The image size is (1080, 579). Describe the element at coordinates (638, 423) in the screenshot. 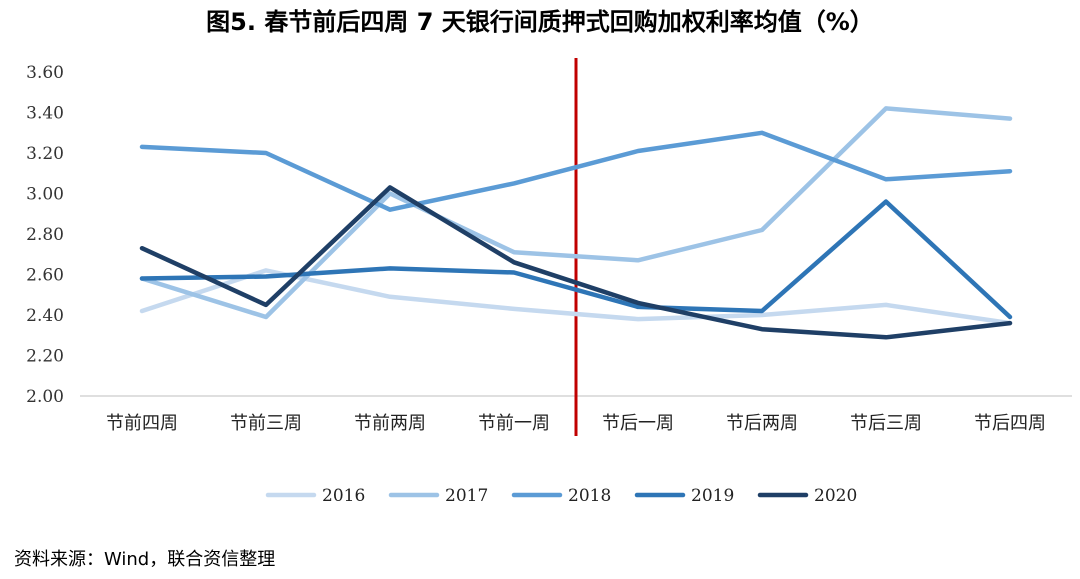

I see `x-tick-label: 节后一周` at that location.